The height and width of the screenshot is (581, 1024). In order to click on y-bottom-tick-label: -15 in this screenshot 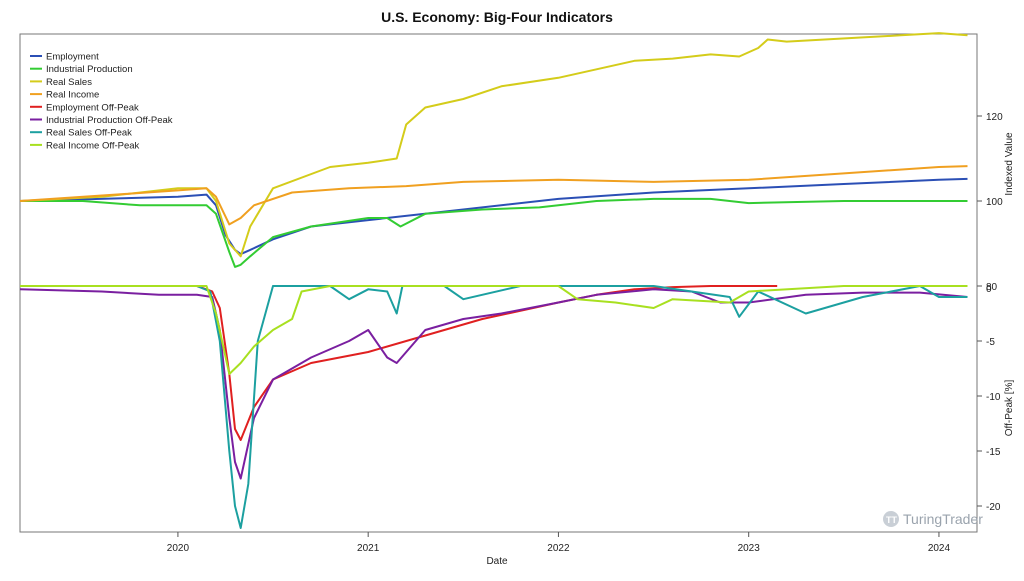, I will do `click(993, 452)`.